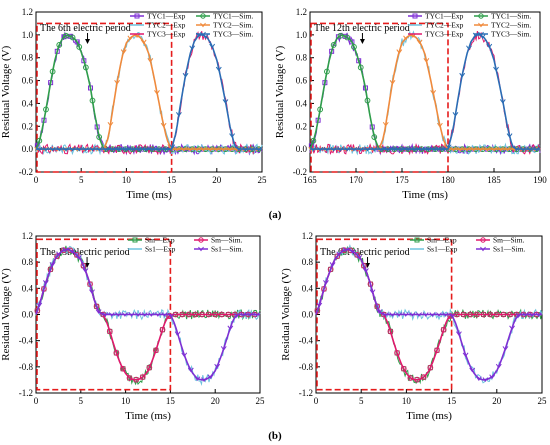 This screenshot has height=445, width=550. Describe the element at coordinates (310, 180) in the screenshot. I see `x-tick-label: 165` at that location.